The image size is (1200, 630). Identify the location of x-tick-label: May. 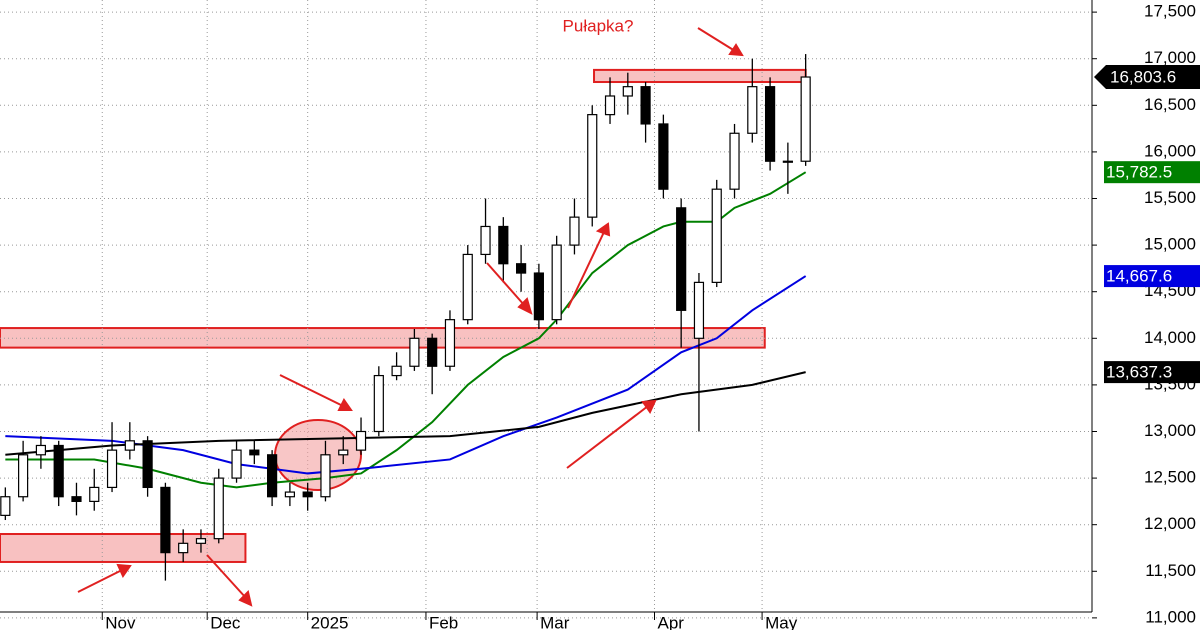
(781, 621).